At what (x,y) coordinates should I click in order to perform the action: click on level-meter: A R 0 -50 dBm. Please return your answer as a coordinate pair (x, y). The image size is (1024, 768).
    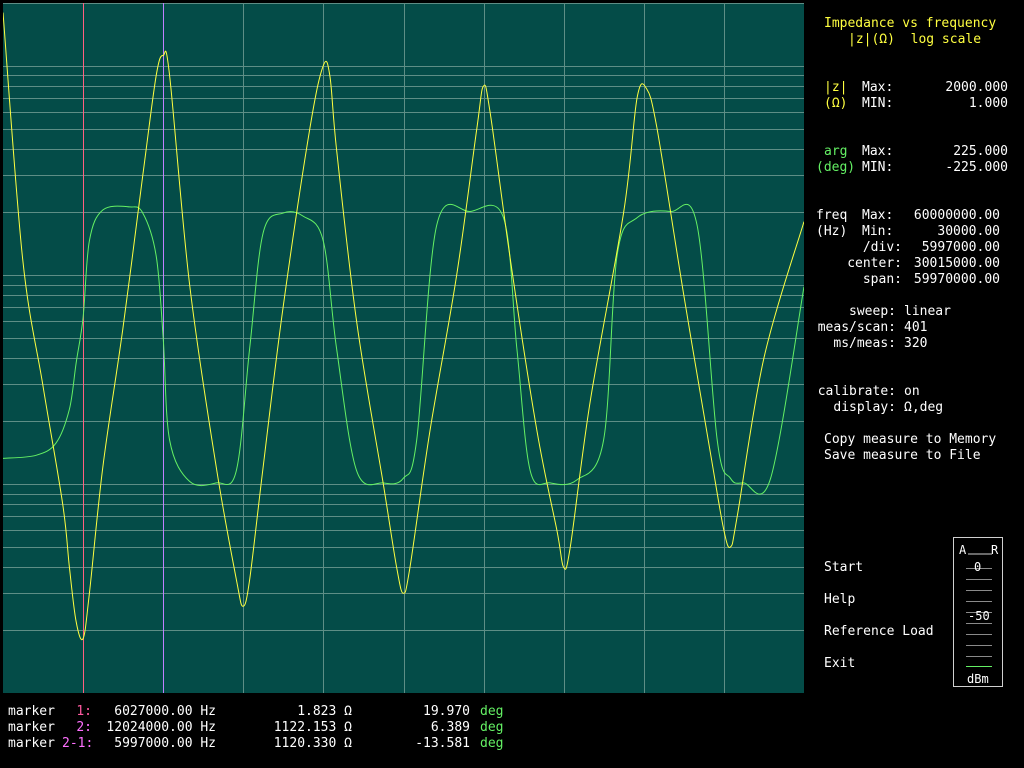
    Looking at the image, I should click on (978, 612).